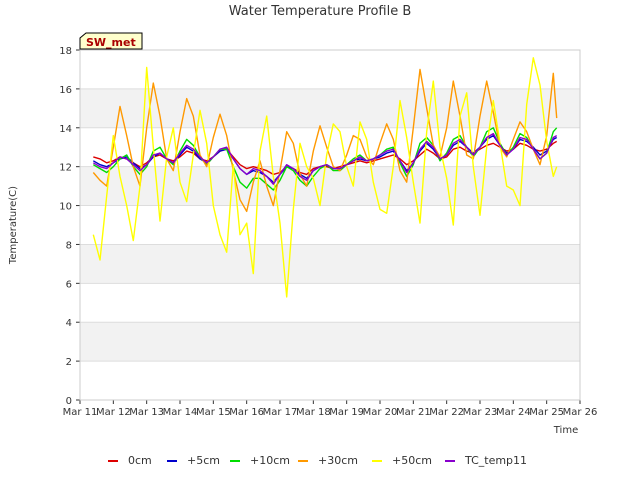 This screenshot has width=640, height=480. I want to click on y-tick-label: 12, so click(65, 168).